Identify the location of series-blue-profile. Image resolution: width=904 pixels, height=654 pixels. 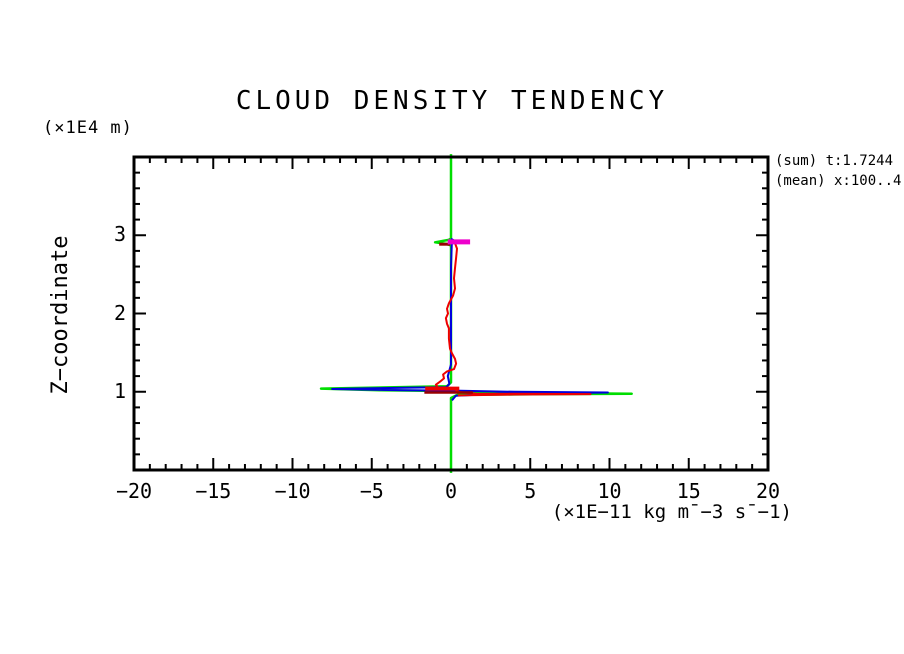
(470, 319).